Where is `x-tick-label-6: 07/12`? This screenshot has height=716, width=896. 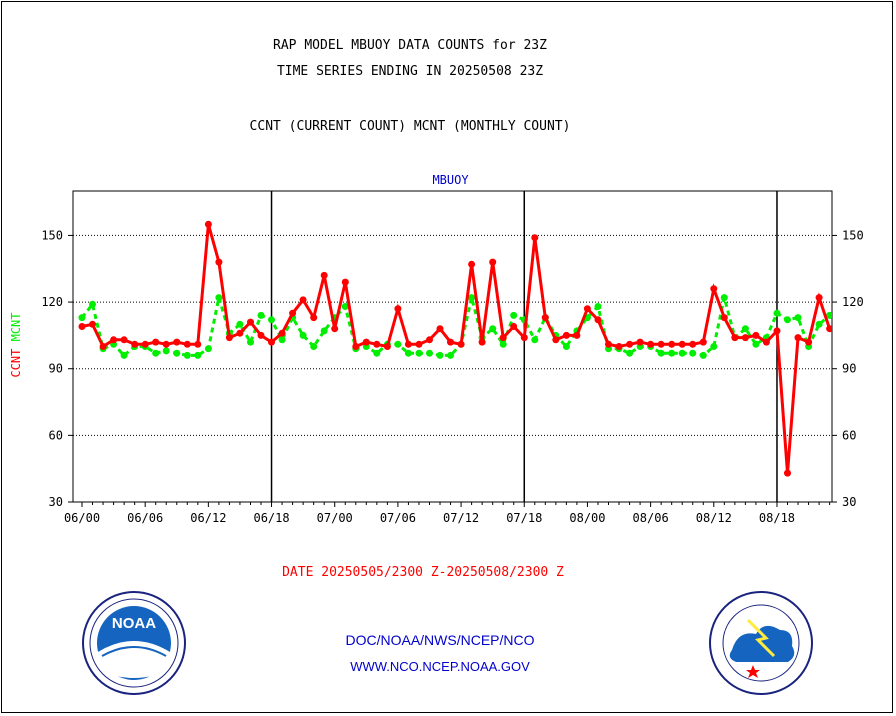 x-tick-label-6: 07/12 is located at coordinates (461, 518).